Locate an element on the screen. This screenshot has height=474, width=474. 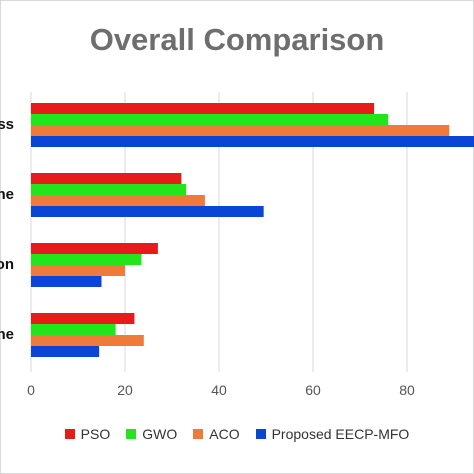
x-tick-label: 0 is located at coordinates (31, 390).